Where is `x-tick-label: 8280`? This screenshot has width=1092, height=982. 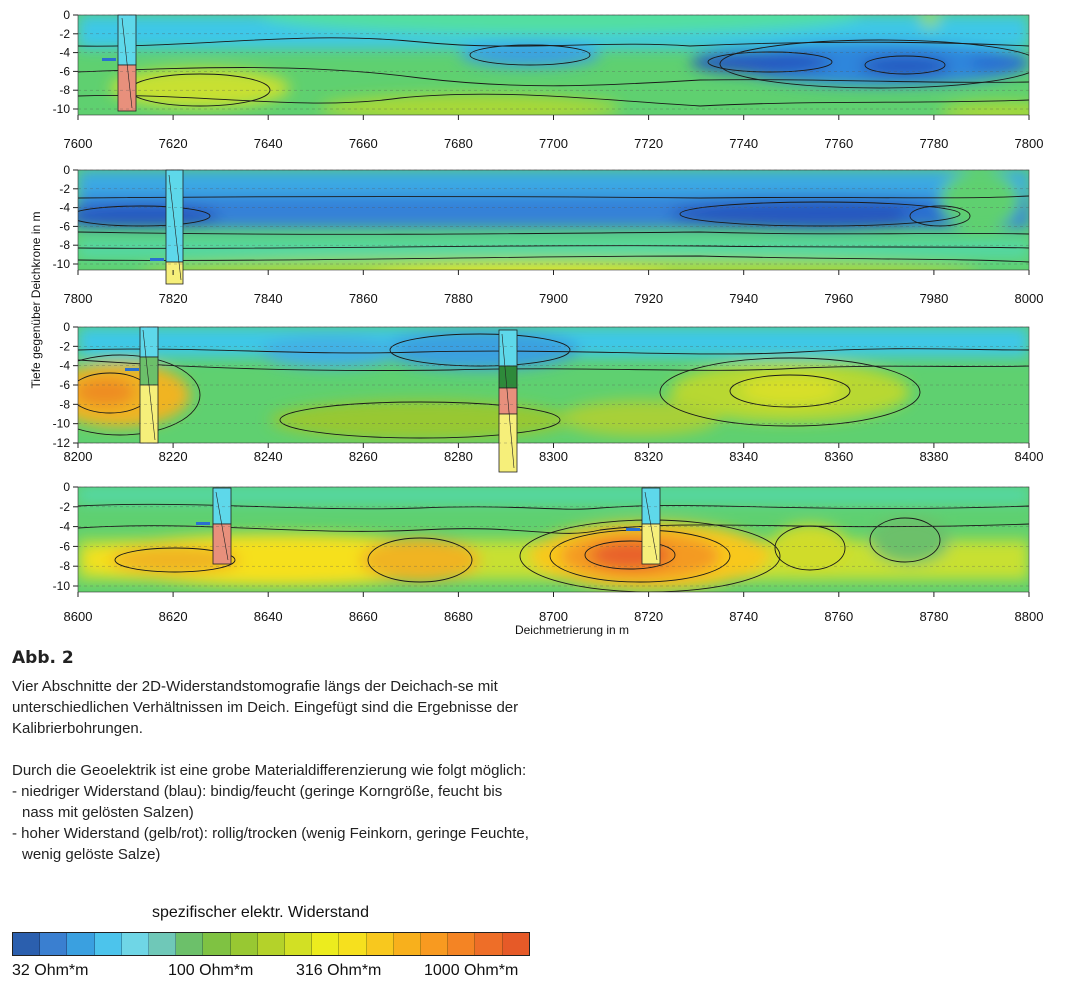 x-tick-label: 8280 is located at coordinates (458, 456).